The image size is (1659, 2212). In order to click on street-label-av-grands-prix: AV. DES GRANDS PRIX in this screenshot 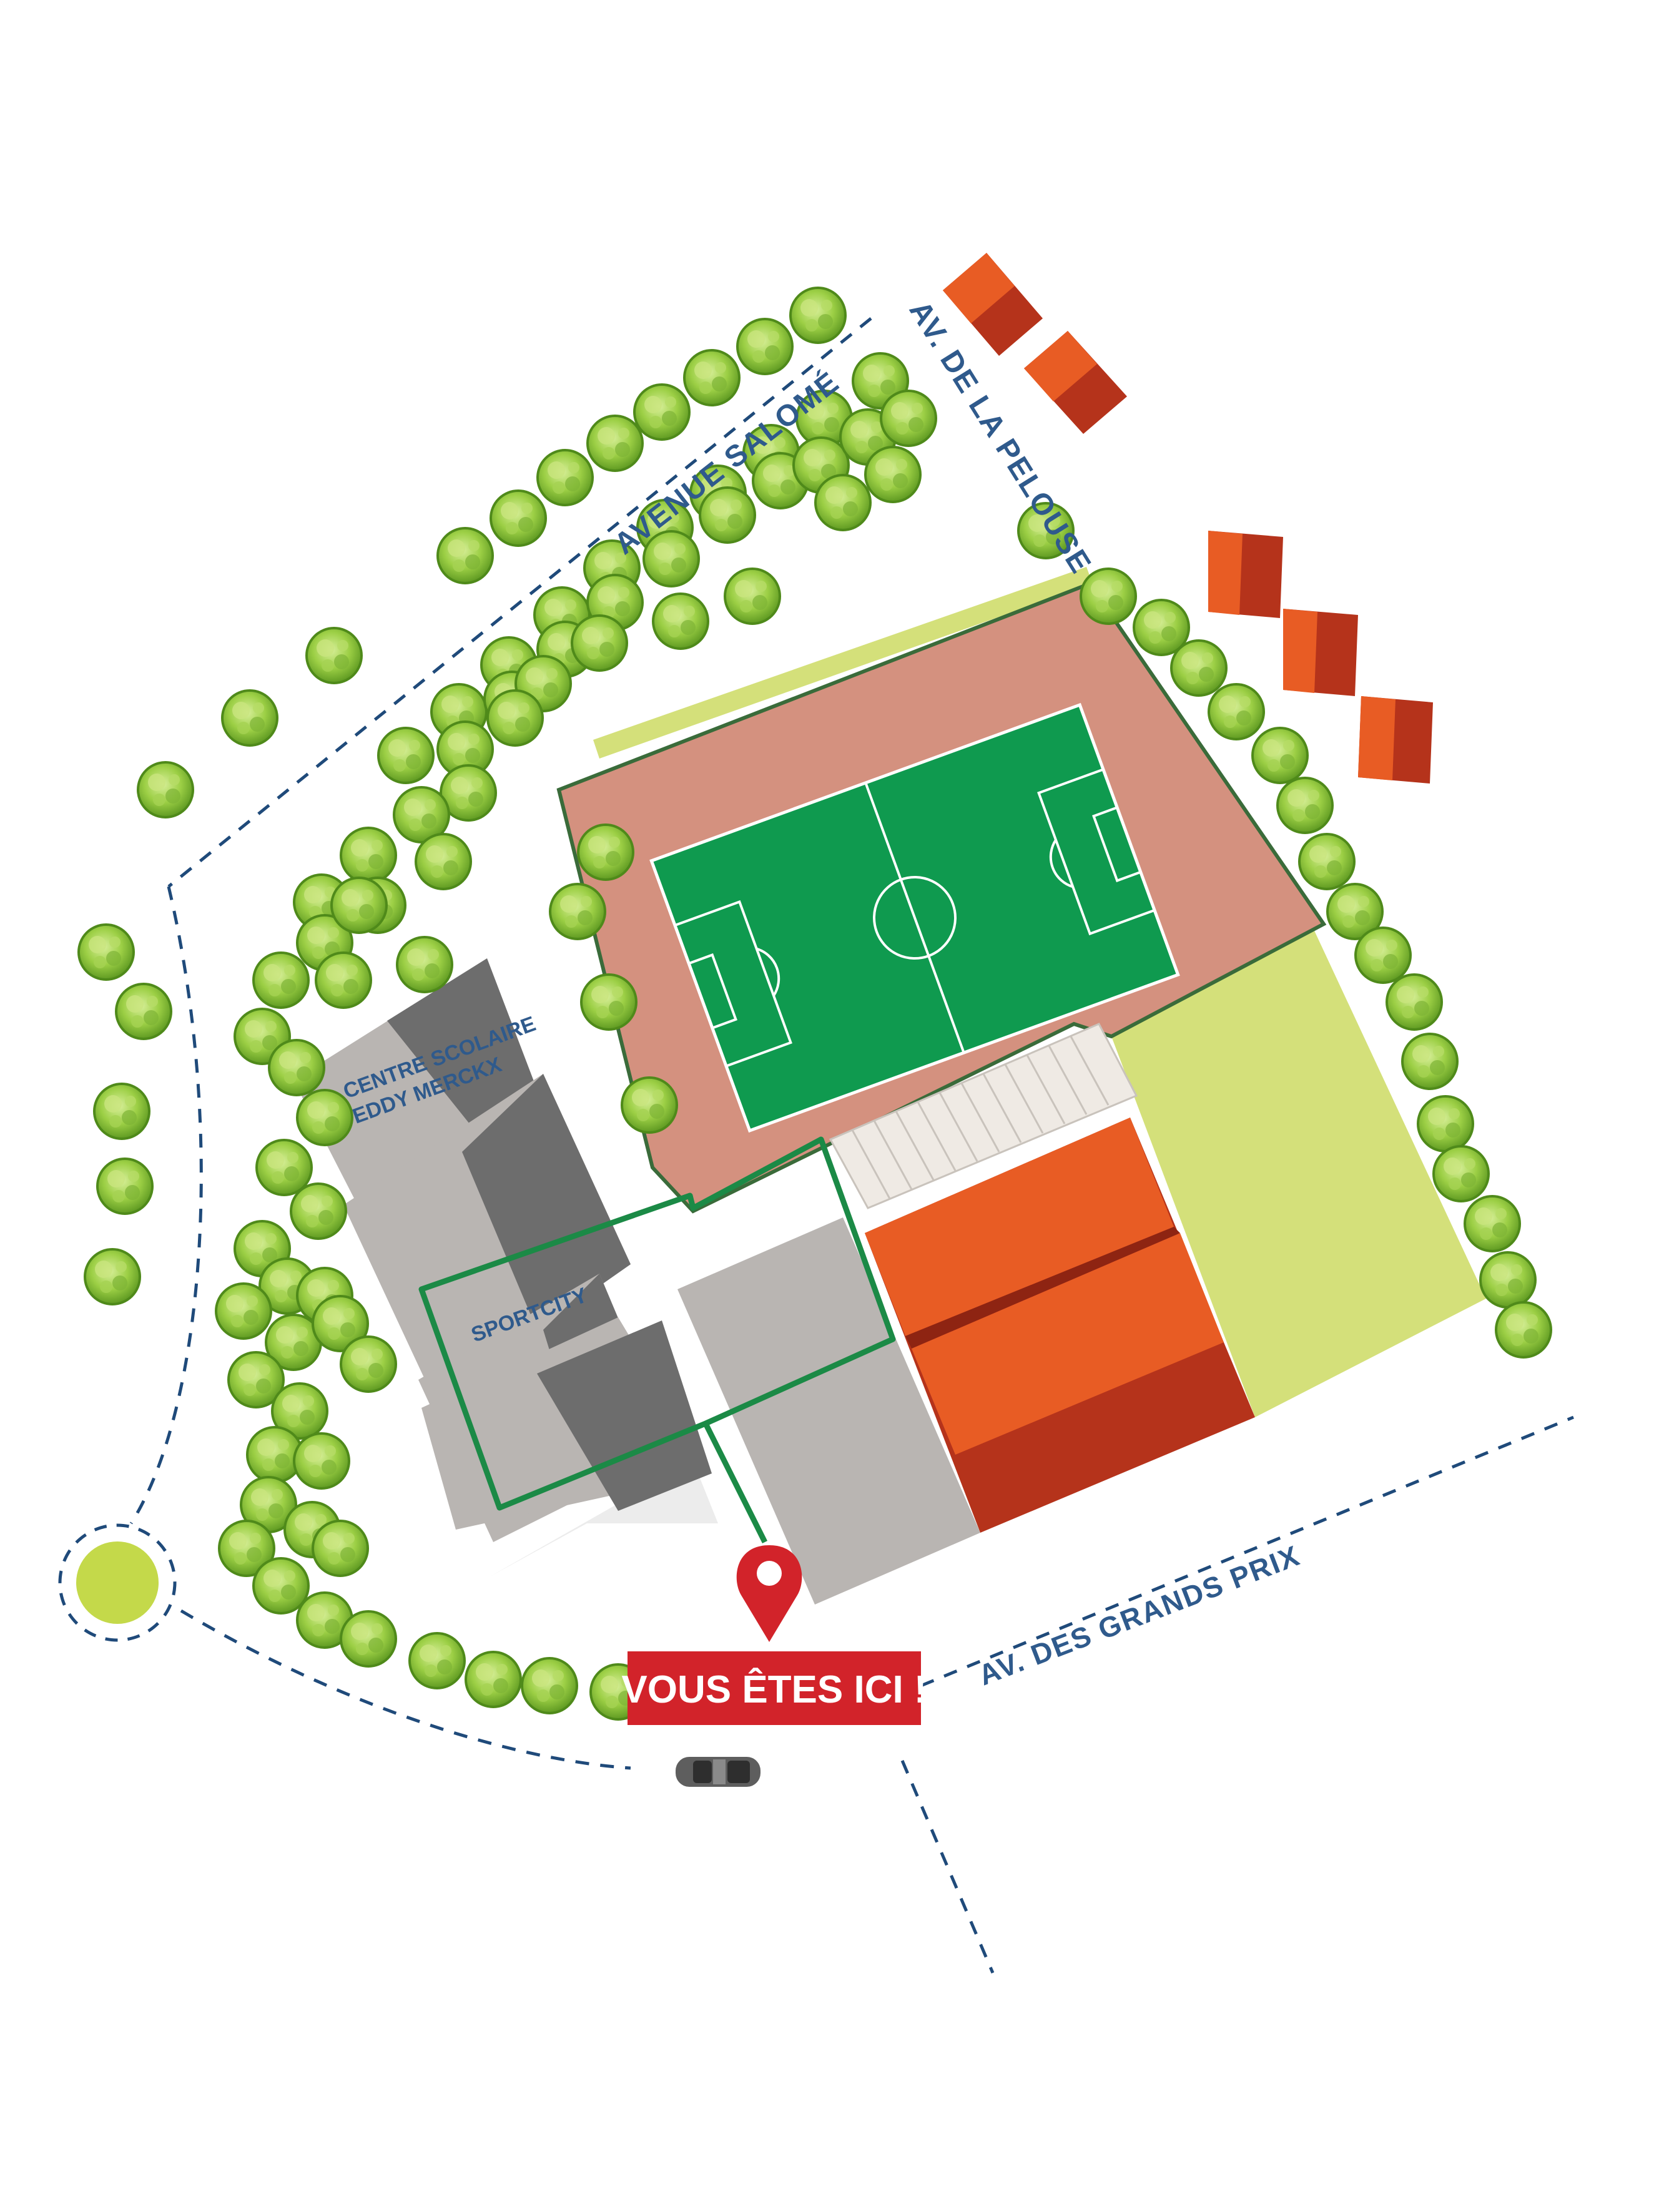, I will do `click(1139, 1615)`.